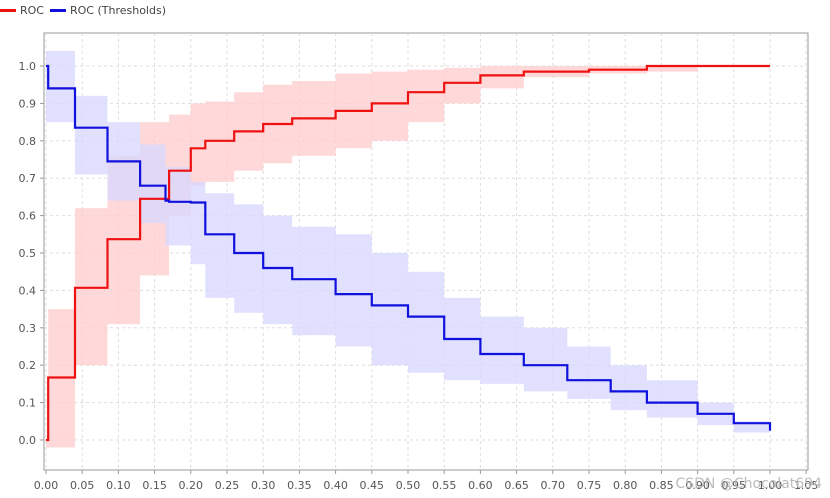 This screenshot has height=498, width=830. I want to click on x-tick-label: 1.05, so click(806, 485).